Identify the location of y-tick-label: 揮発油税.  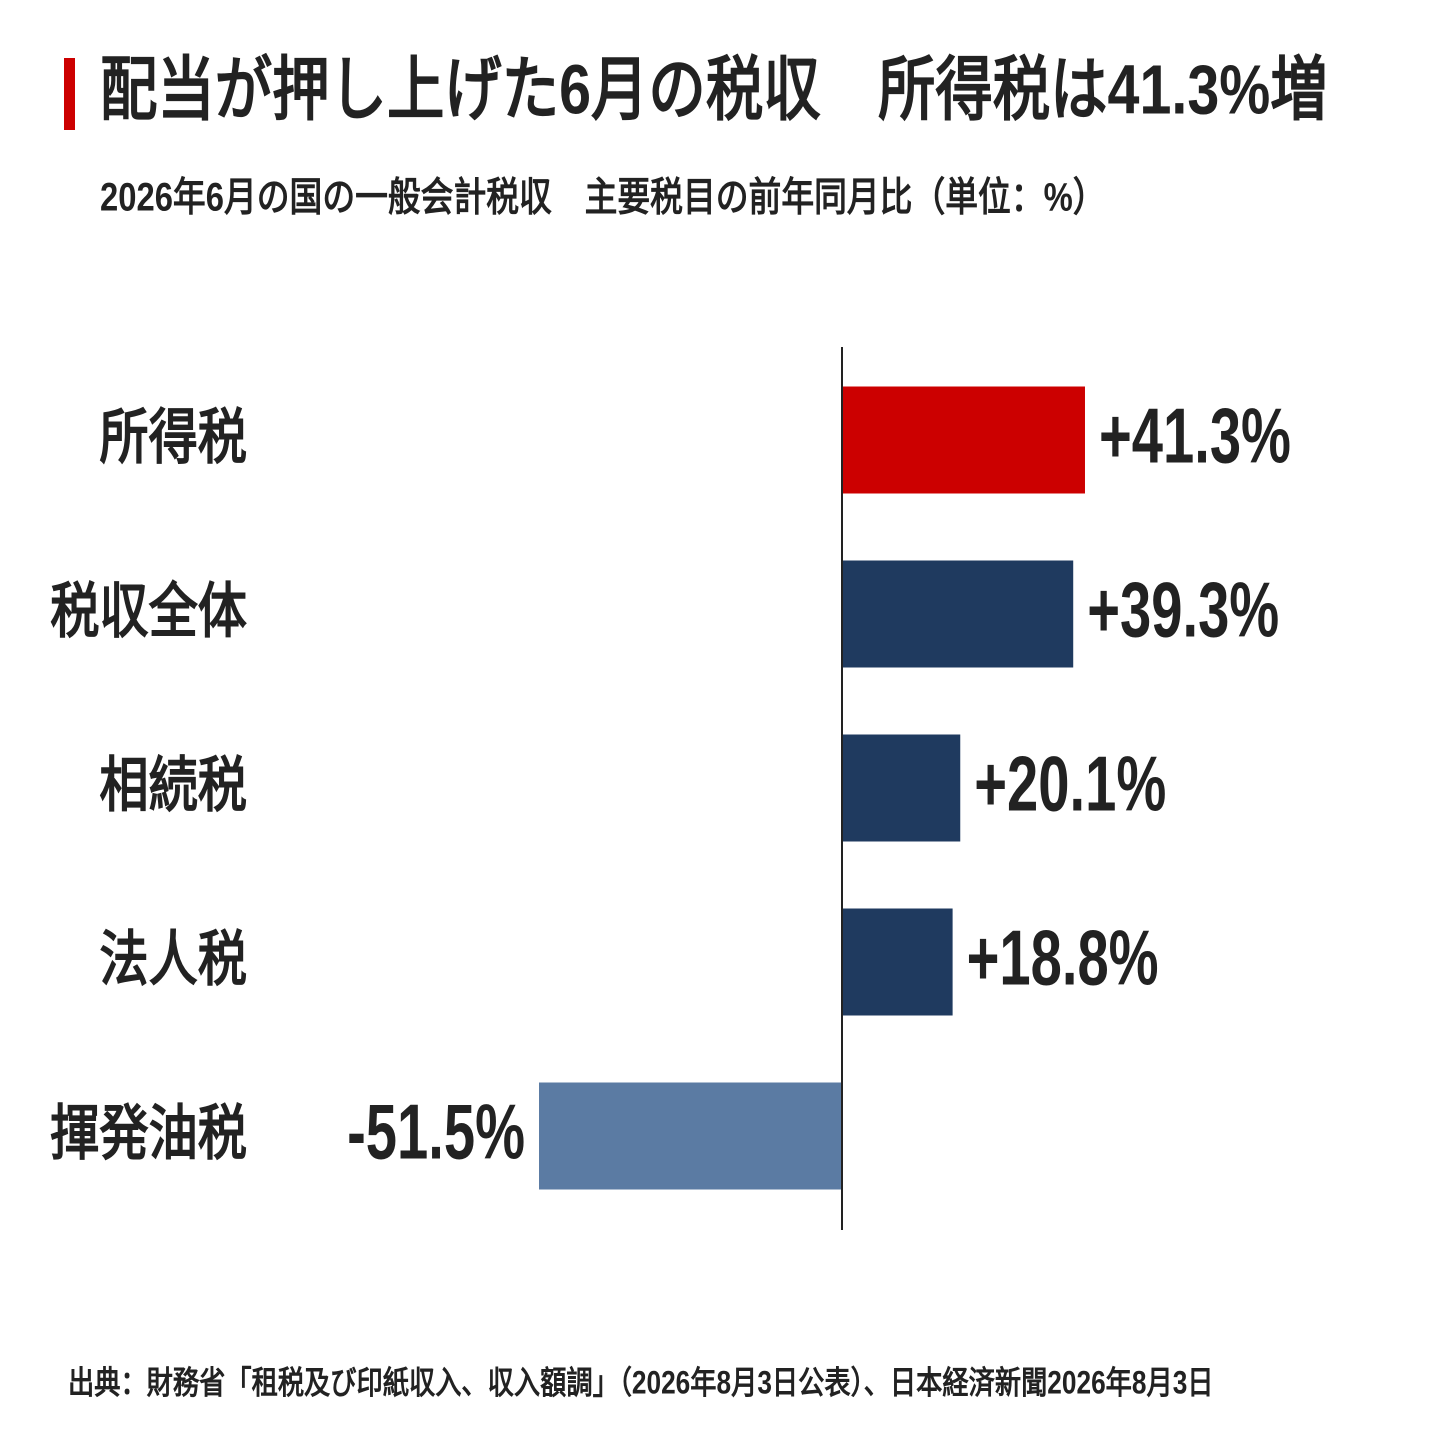
(148, 1133).